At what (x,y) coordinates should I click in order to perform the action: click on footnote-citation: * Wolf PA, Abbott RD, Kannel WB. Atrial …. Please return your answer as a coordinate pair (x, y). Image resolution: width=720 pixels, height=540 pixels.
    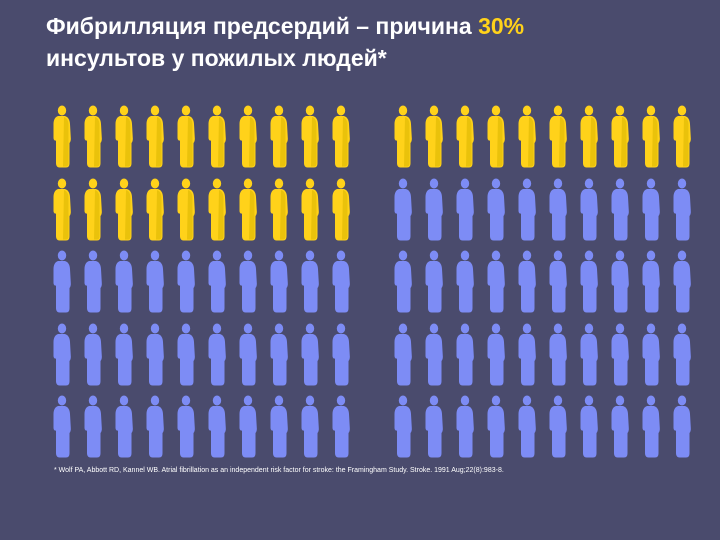
    Looking at the image, I should click on (279, 470).